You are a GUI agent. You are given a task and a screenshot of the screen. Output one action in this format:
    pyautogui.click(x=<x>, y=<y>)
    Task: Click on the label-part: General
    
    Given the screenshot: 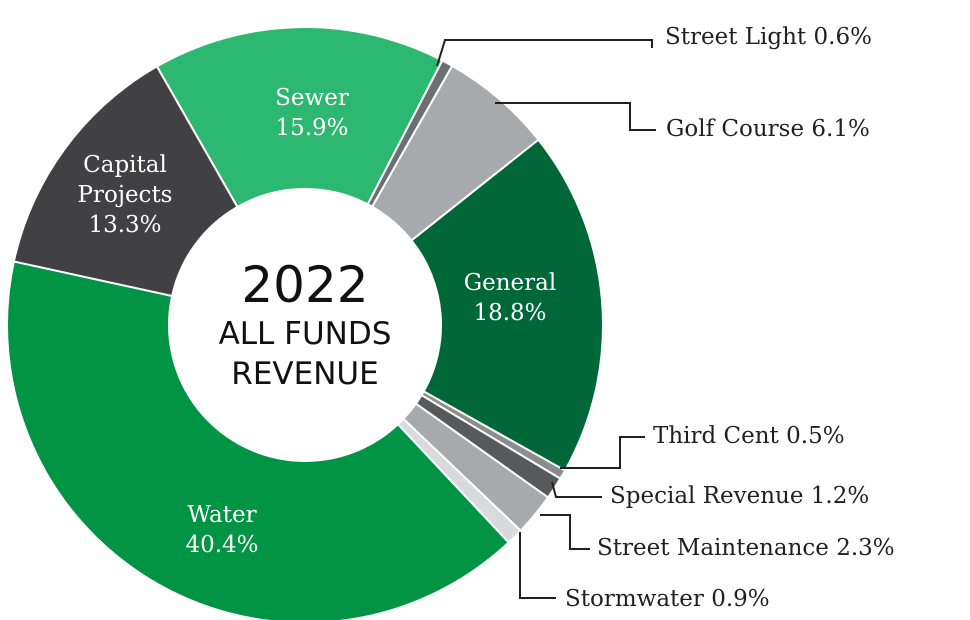 What is the action you would take?
    pyautogui.click(x=510, y=283)
    